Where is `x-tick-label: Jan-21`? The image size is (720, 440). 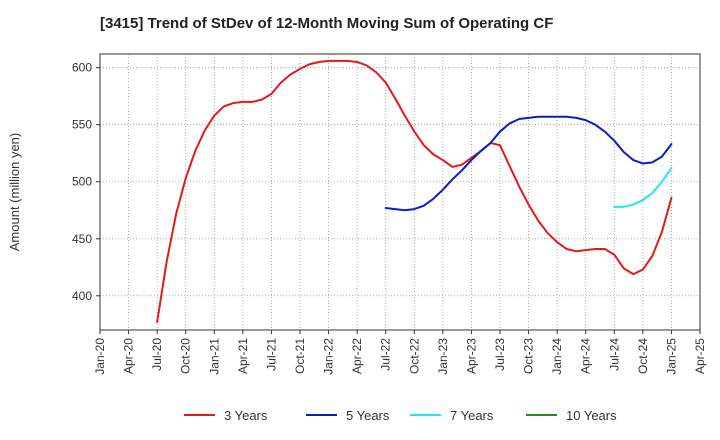
x-tick-label: Jan-21 is located at coordinates (214, 356).